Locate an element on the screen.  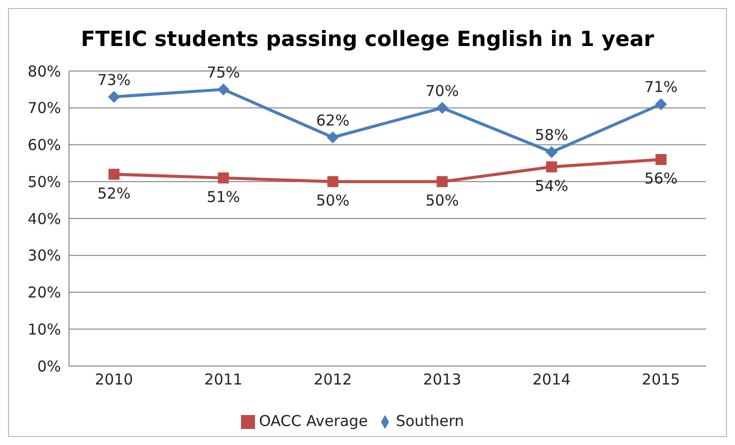
legend-label: Southern is located at coordinates (430, 421).